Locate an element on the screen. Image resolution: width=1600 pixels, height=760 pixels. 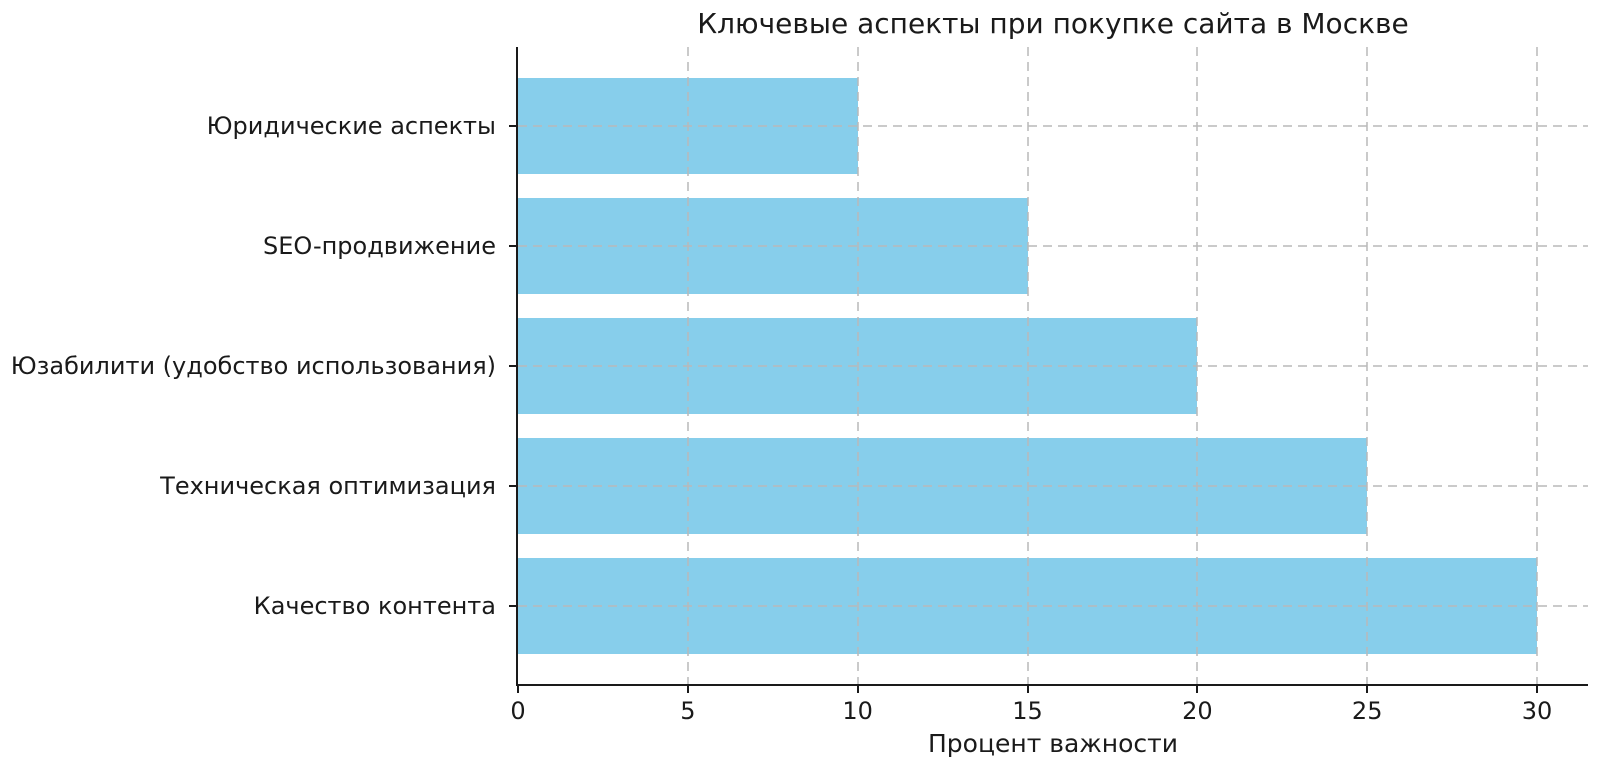
x-tick-label: 0 is located at coordinates (518, 711).